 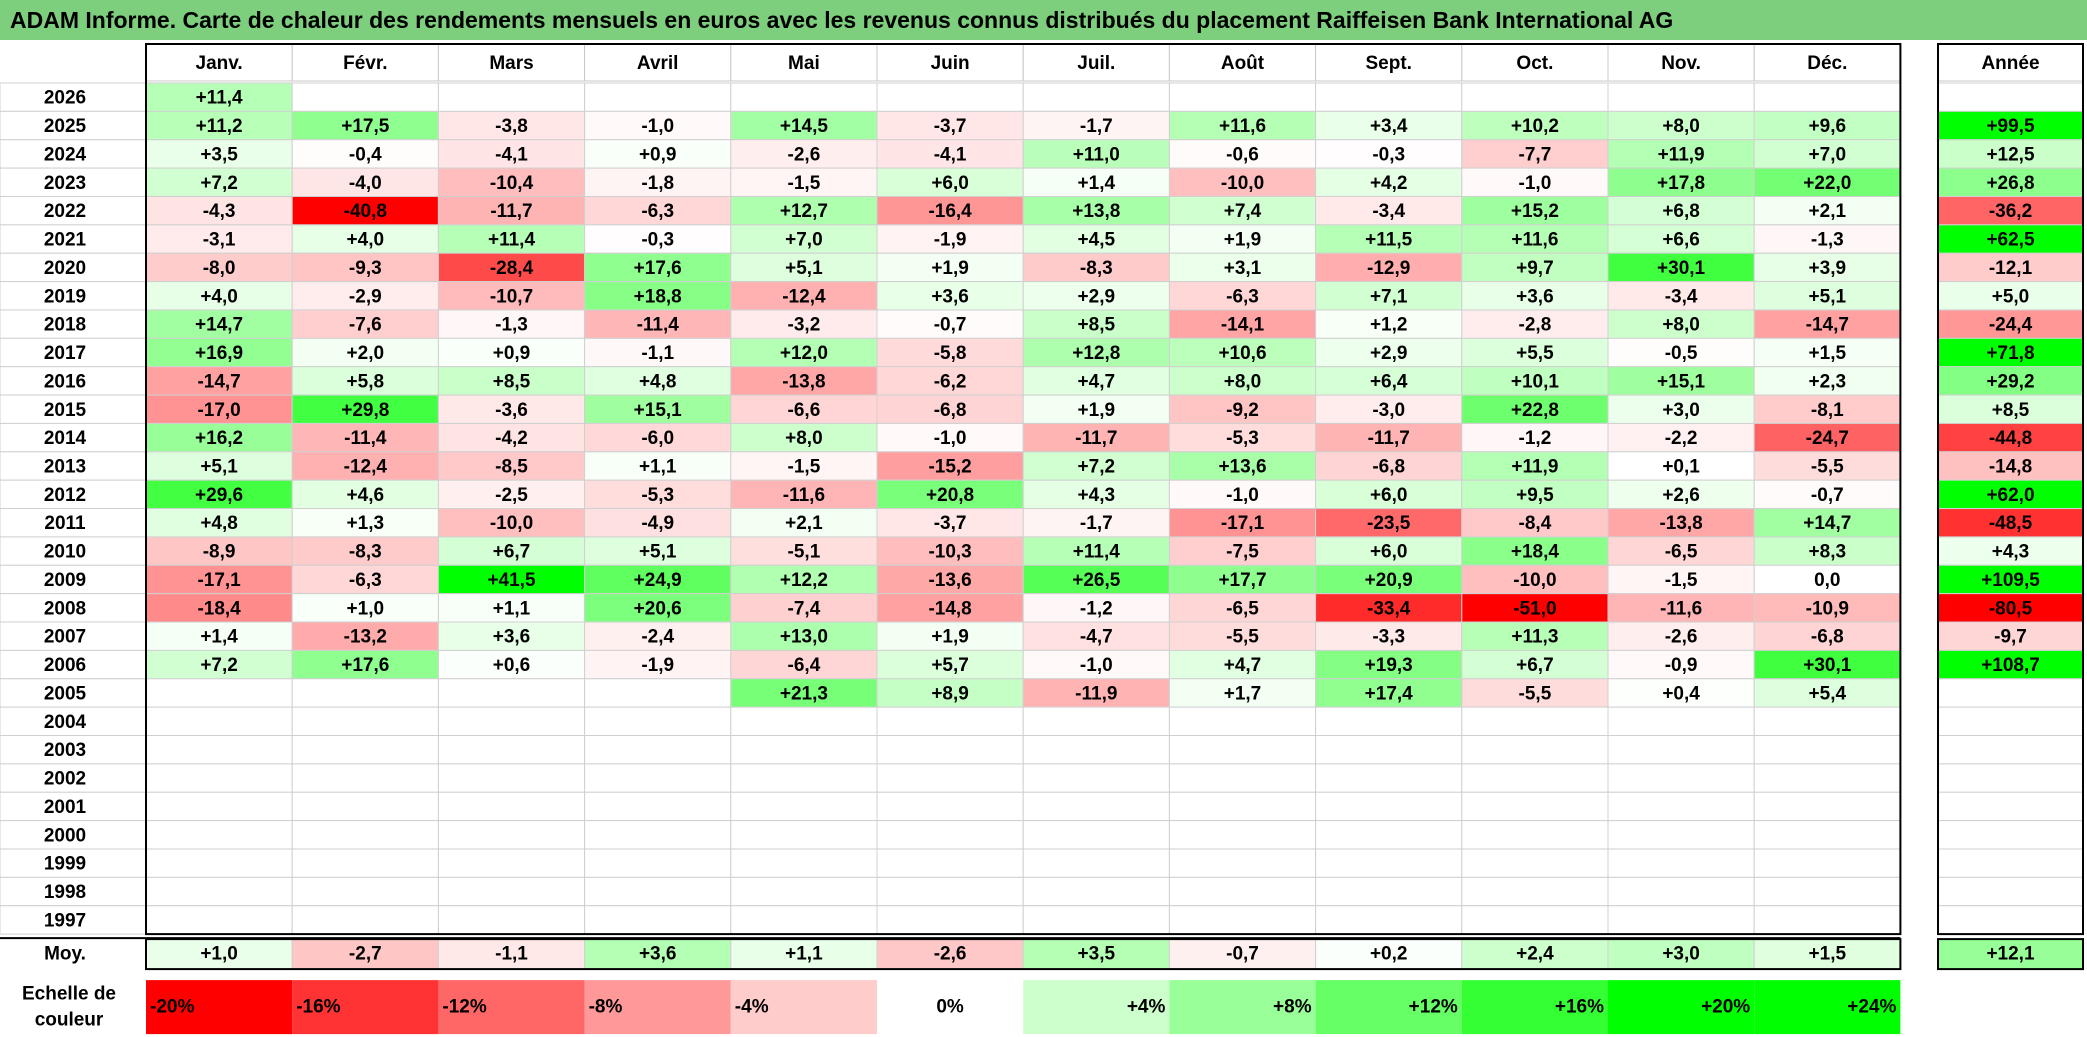 I want to click on cell-value: -0,3, so click(x=657, y=240).